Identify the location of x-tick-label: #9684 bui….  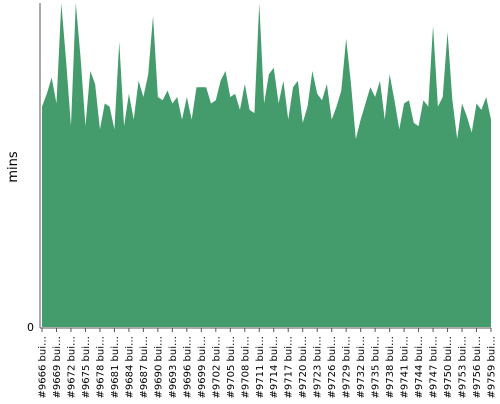
(129, 367).